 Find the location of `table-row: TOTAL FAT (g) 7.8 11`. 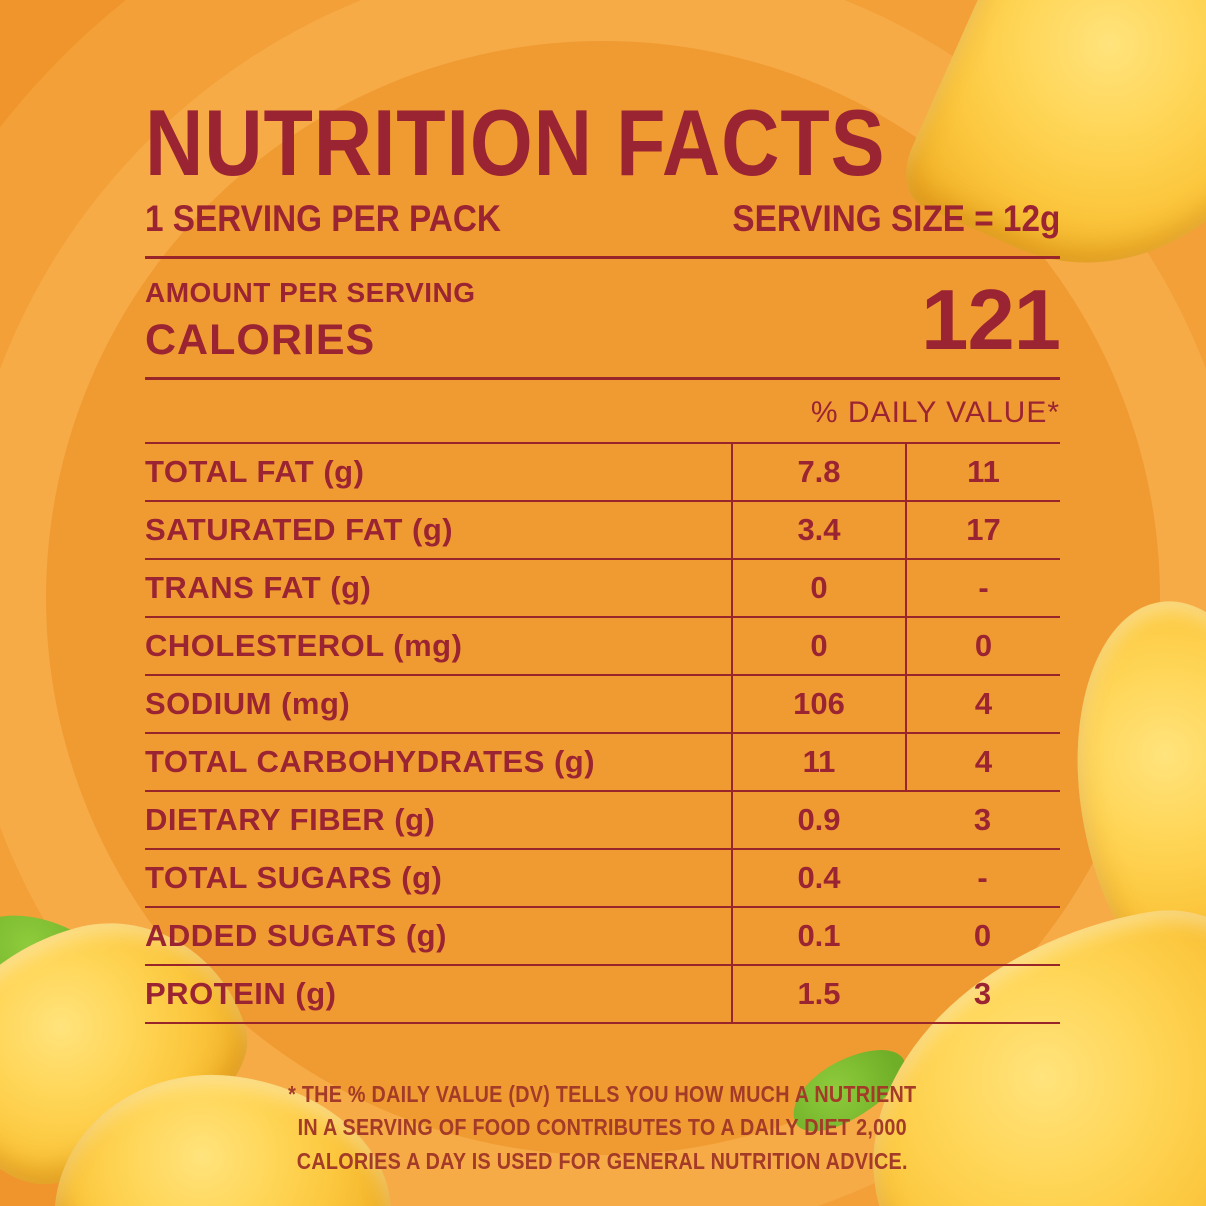

table-row: TOTAL FAT (g) 7.8 11 is located at coordinates (602, 471).